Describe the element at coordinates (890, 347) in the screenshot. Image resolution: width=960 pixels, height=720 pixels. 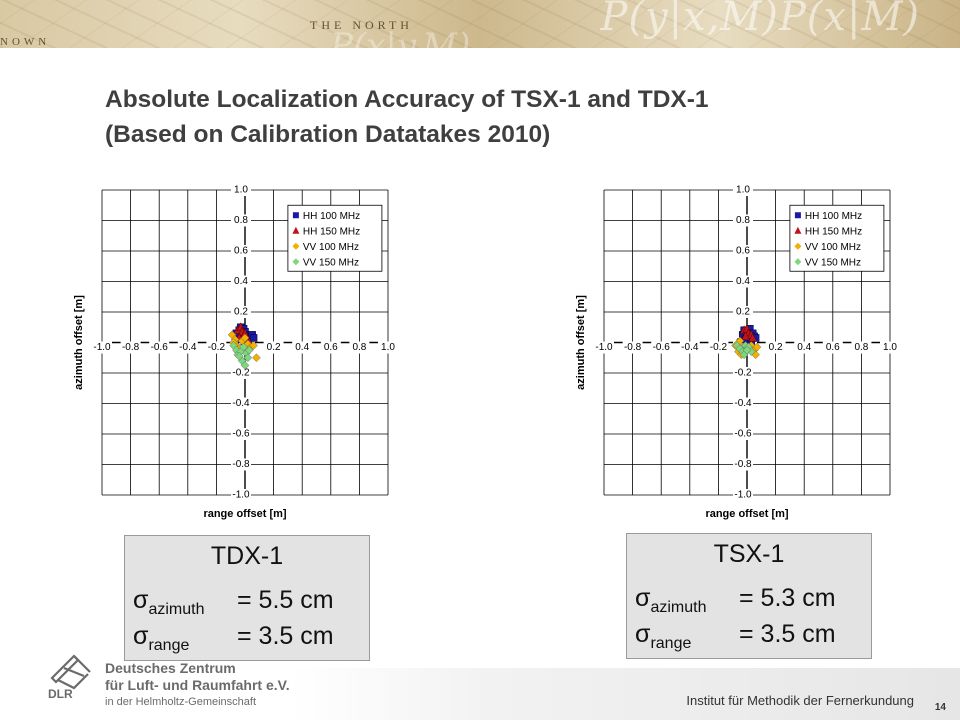
I see `x-tick-label: 1.0` at that location.